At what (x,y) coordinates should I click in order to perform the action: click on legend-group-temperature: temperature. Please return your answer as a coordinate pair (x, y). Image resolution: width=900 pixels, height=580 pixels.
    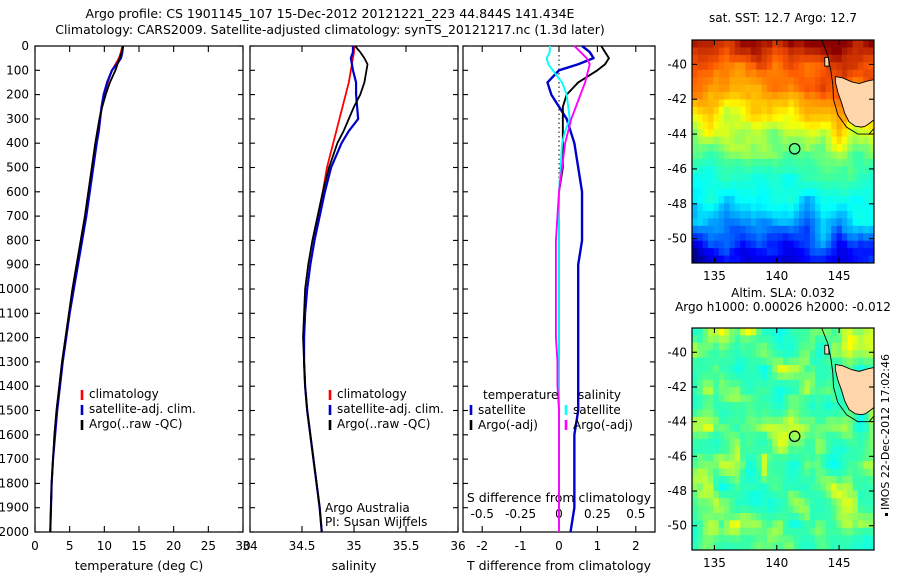
    Looking at the image, I should click on (520, 395).